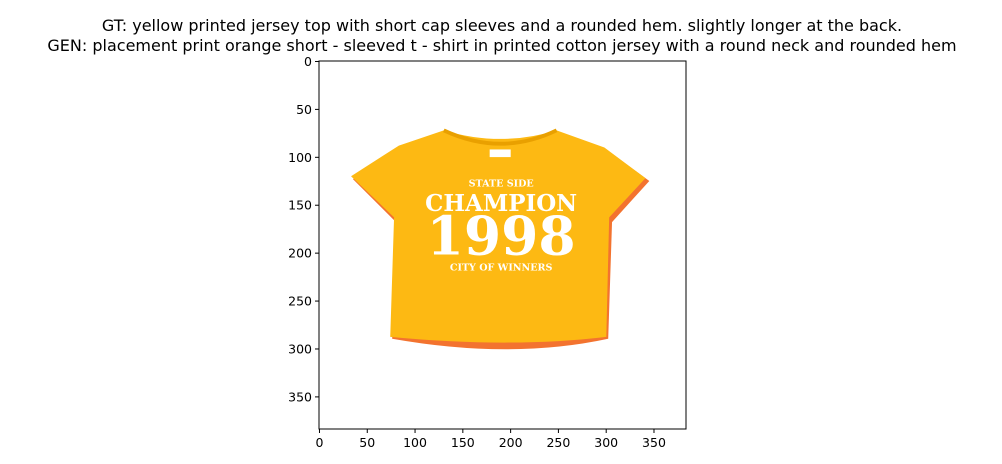  I want to click on shirt-print: STATE SIDE, so click(501, 183).